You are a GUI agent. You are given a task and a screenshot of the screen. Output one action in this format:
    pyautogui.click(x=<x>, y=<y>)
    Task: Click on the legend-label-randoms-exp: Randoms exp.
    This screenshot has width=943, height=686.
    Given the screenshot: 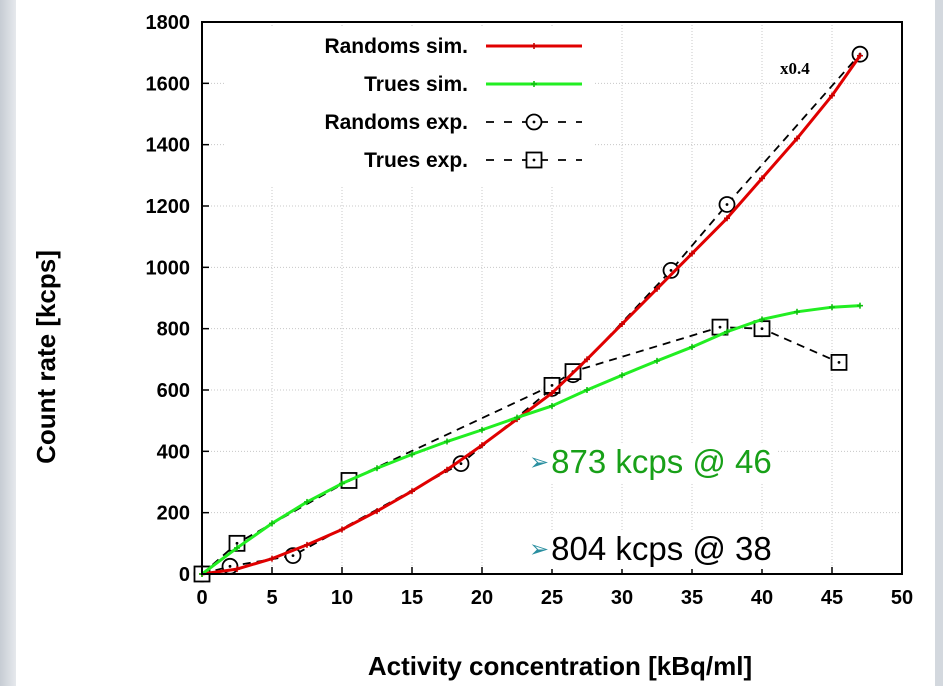 What is the action you would take?
    pyautogui.click(x=396, y=122)
    